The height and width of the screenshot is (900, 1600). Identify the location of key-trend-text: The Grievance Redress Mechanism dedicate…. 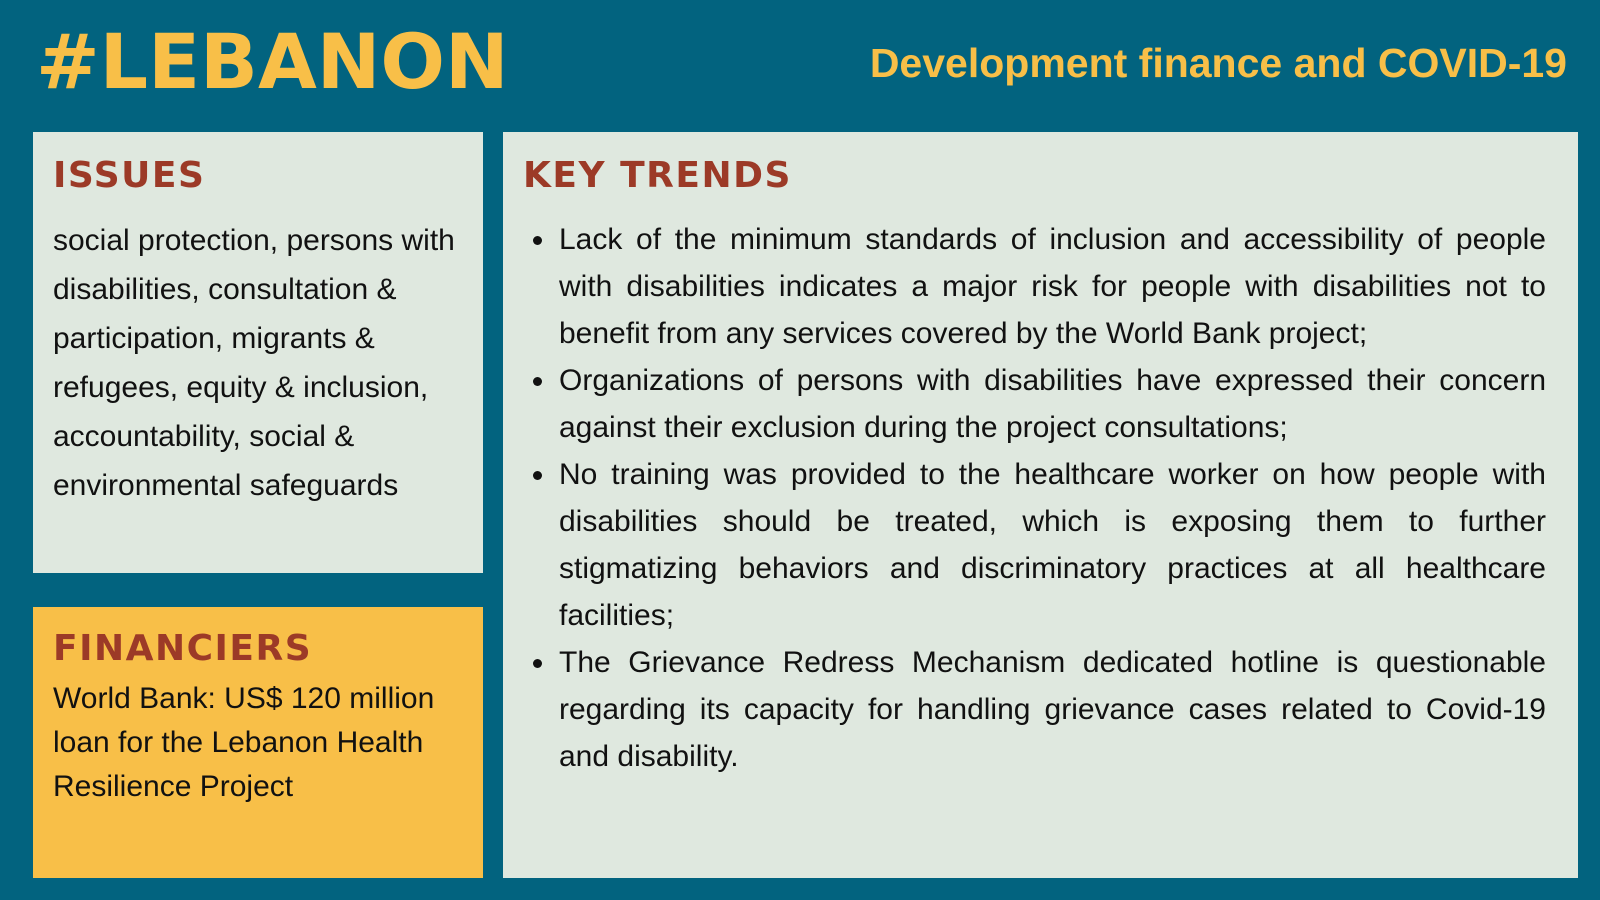
(1052, 709).